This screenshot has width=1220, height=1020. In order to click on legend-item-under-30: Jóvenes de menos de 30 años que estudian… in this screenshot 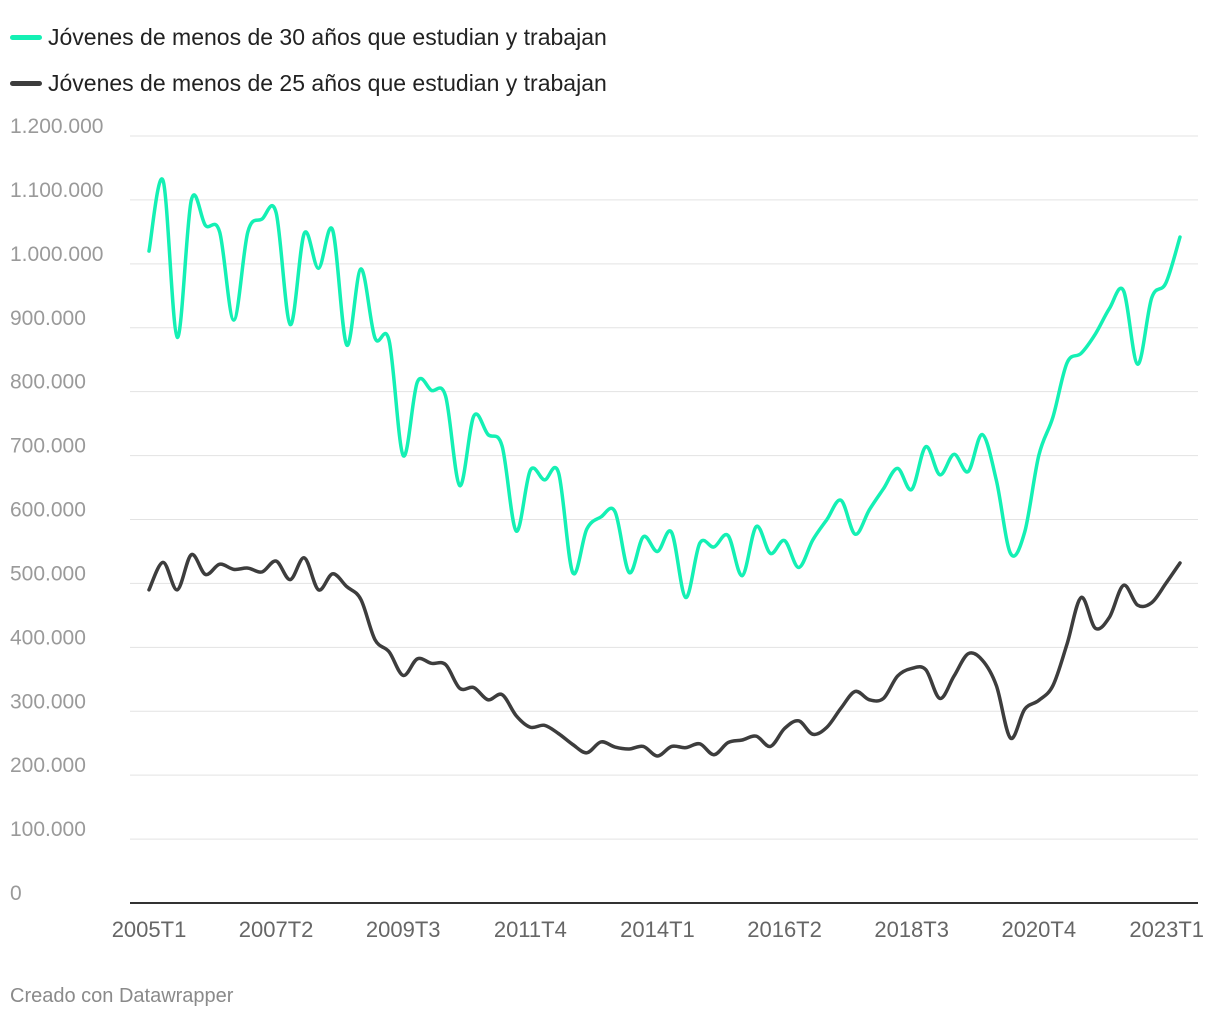, I will do `click(308, 37)`.